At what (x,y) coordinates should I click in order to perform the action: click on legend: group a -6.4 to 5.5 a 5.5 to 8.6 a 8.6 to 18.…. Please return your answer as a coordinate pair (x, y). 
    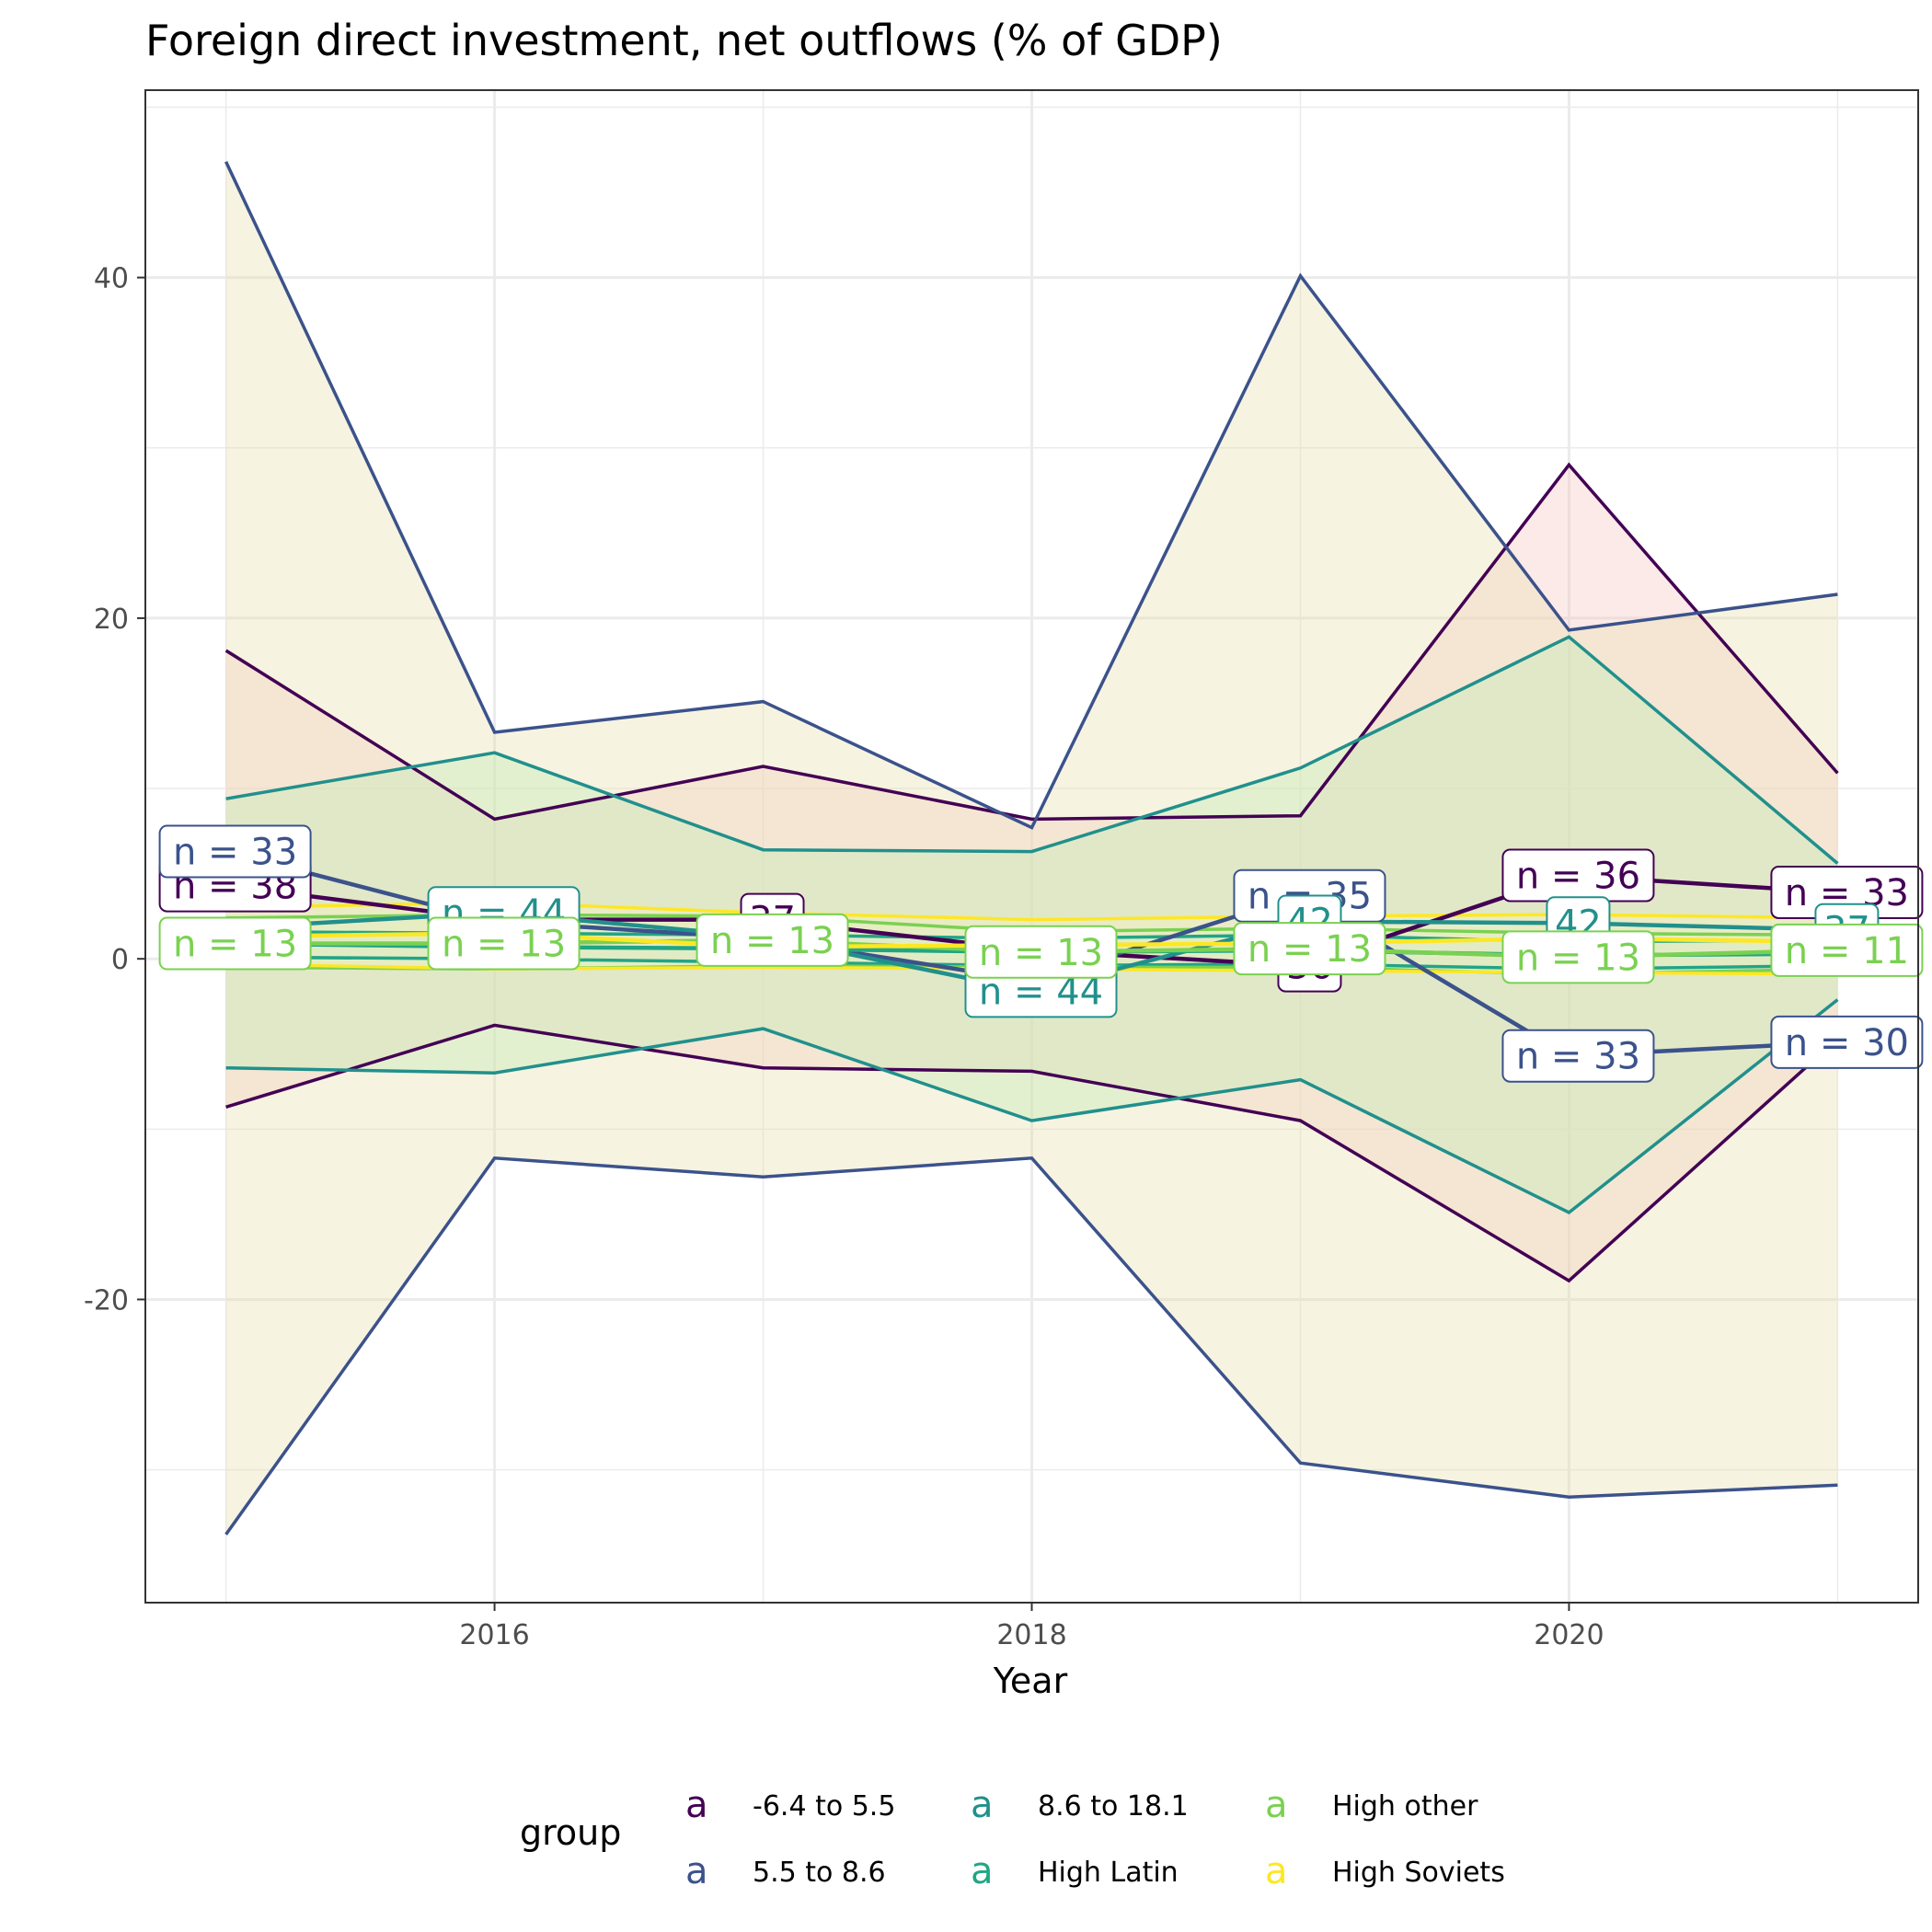
    Looking at the image, I should click on (1012, 1838).